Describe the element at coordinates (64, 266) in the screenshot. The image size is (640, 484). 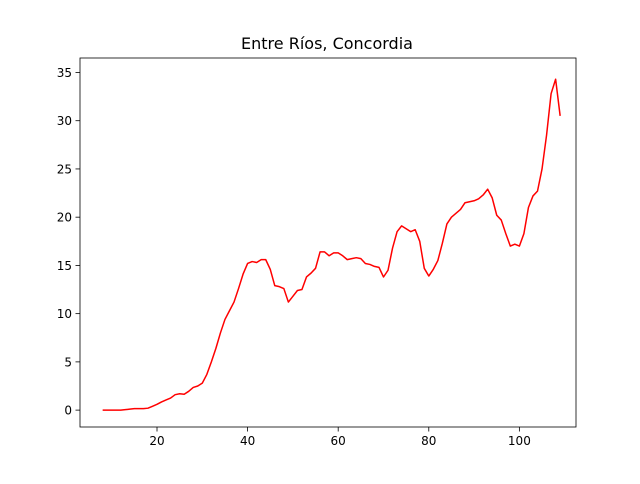
I see `y-tick-label: 15` at that location.